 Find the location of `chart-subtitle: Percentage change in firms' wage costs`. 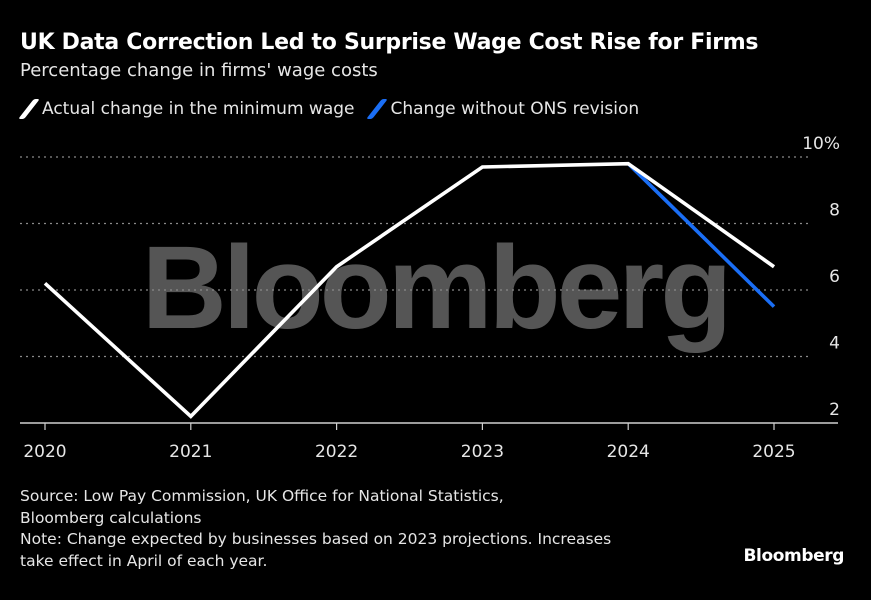

chart-subtitle: Percentage change in firms' wage costs is located at coordinates (199, 70).